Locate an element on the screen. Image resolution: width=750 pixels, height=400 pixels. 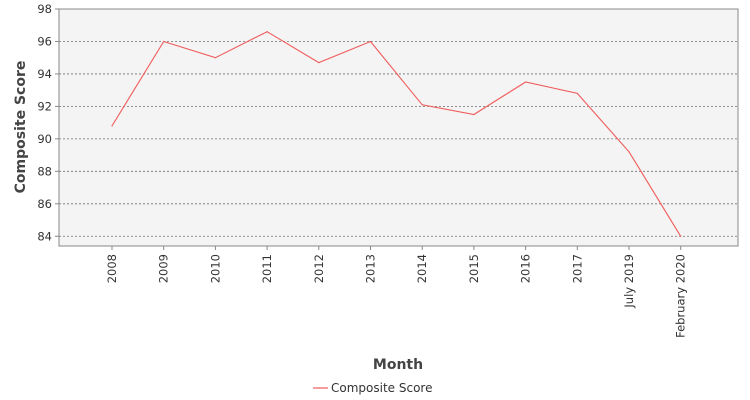
x-tick-label: 2012 is located at coordinates (319, 268).